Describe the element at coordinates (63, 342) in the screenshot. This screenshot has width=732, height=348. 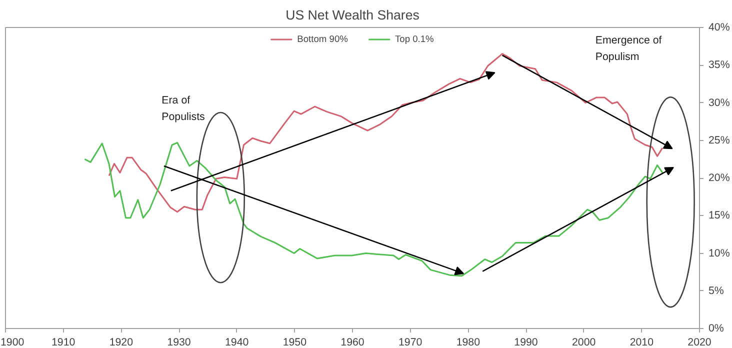
I see `x-tick-label: 1910` at that location.